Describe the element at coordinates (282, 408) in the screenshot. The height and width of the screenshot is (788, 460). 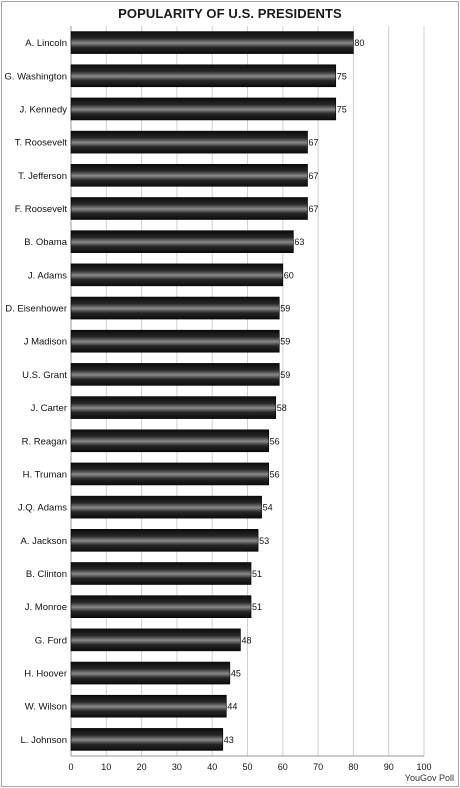
I see `data-label: 58` at that location.